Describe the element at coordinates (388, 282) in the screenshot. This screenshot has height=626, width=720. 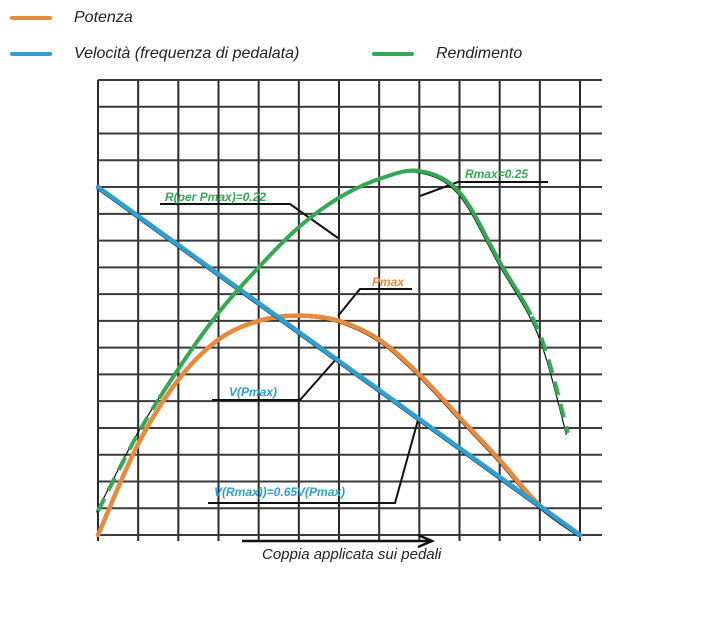
I see `annotation-pmax: Pmax` at that location.